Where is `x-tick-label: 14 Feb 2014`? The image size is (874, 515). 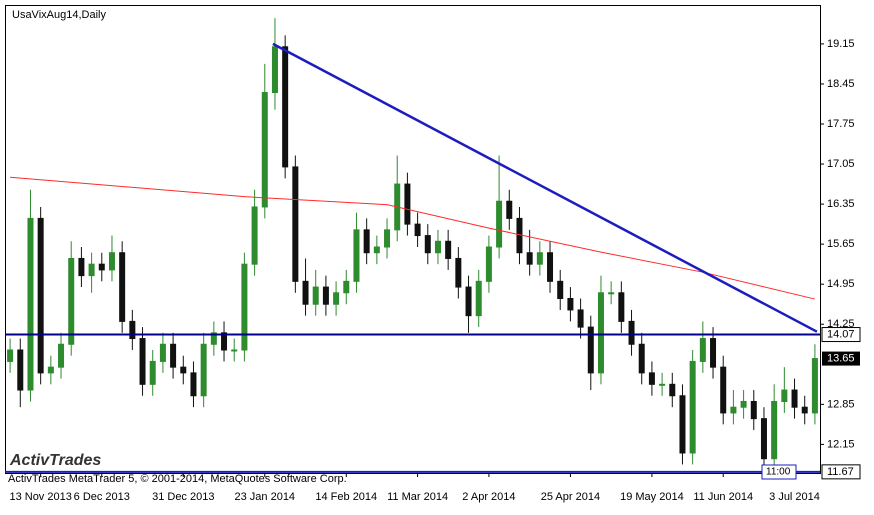
x-tick-label: 14 Feb 2014 is located at coordinates (346, 497).